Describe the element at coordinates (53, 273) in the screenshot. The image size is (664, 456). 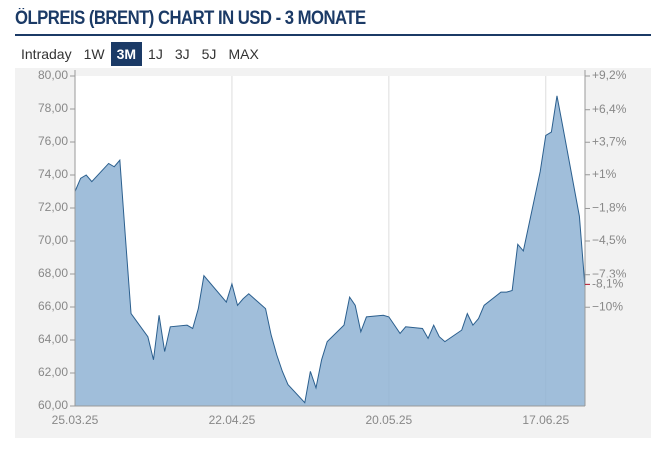
I see `y-tick-label: 68,00` at that location.